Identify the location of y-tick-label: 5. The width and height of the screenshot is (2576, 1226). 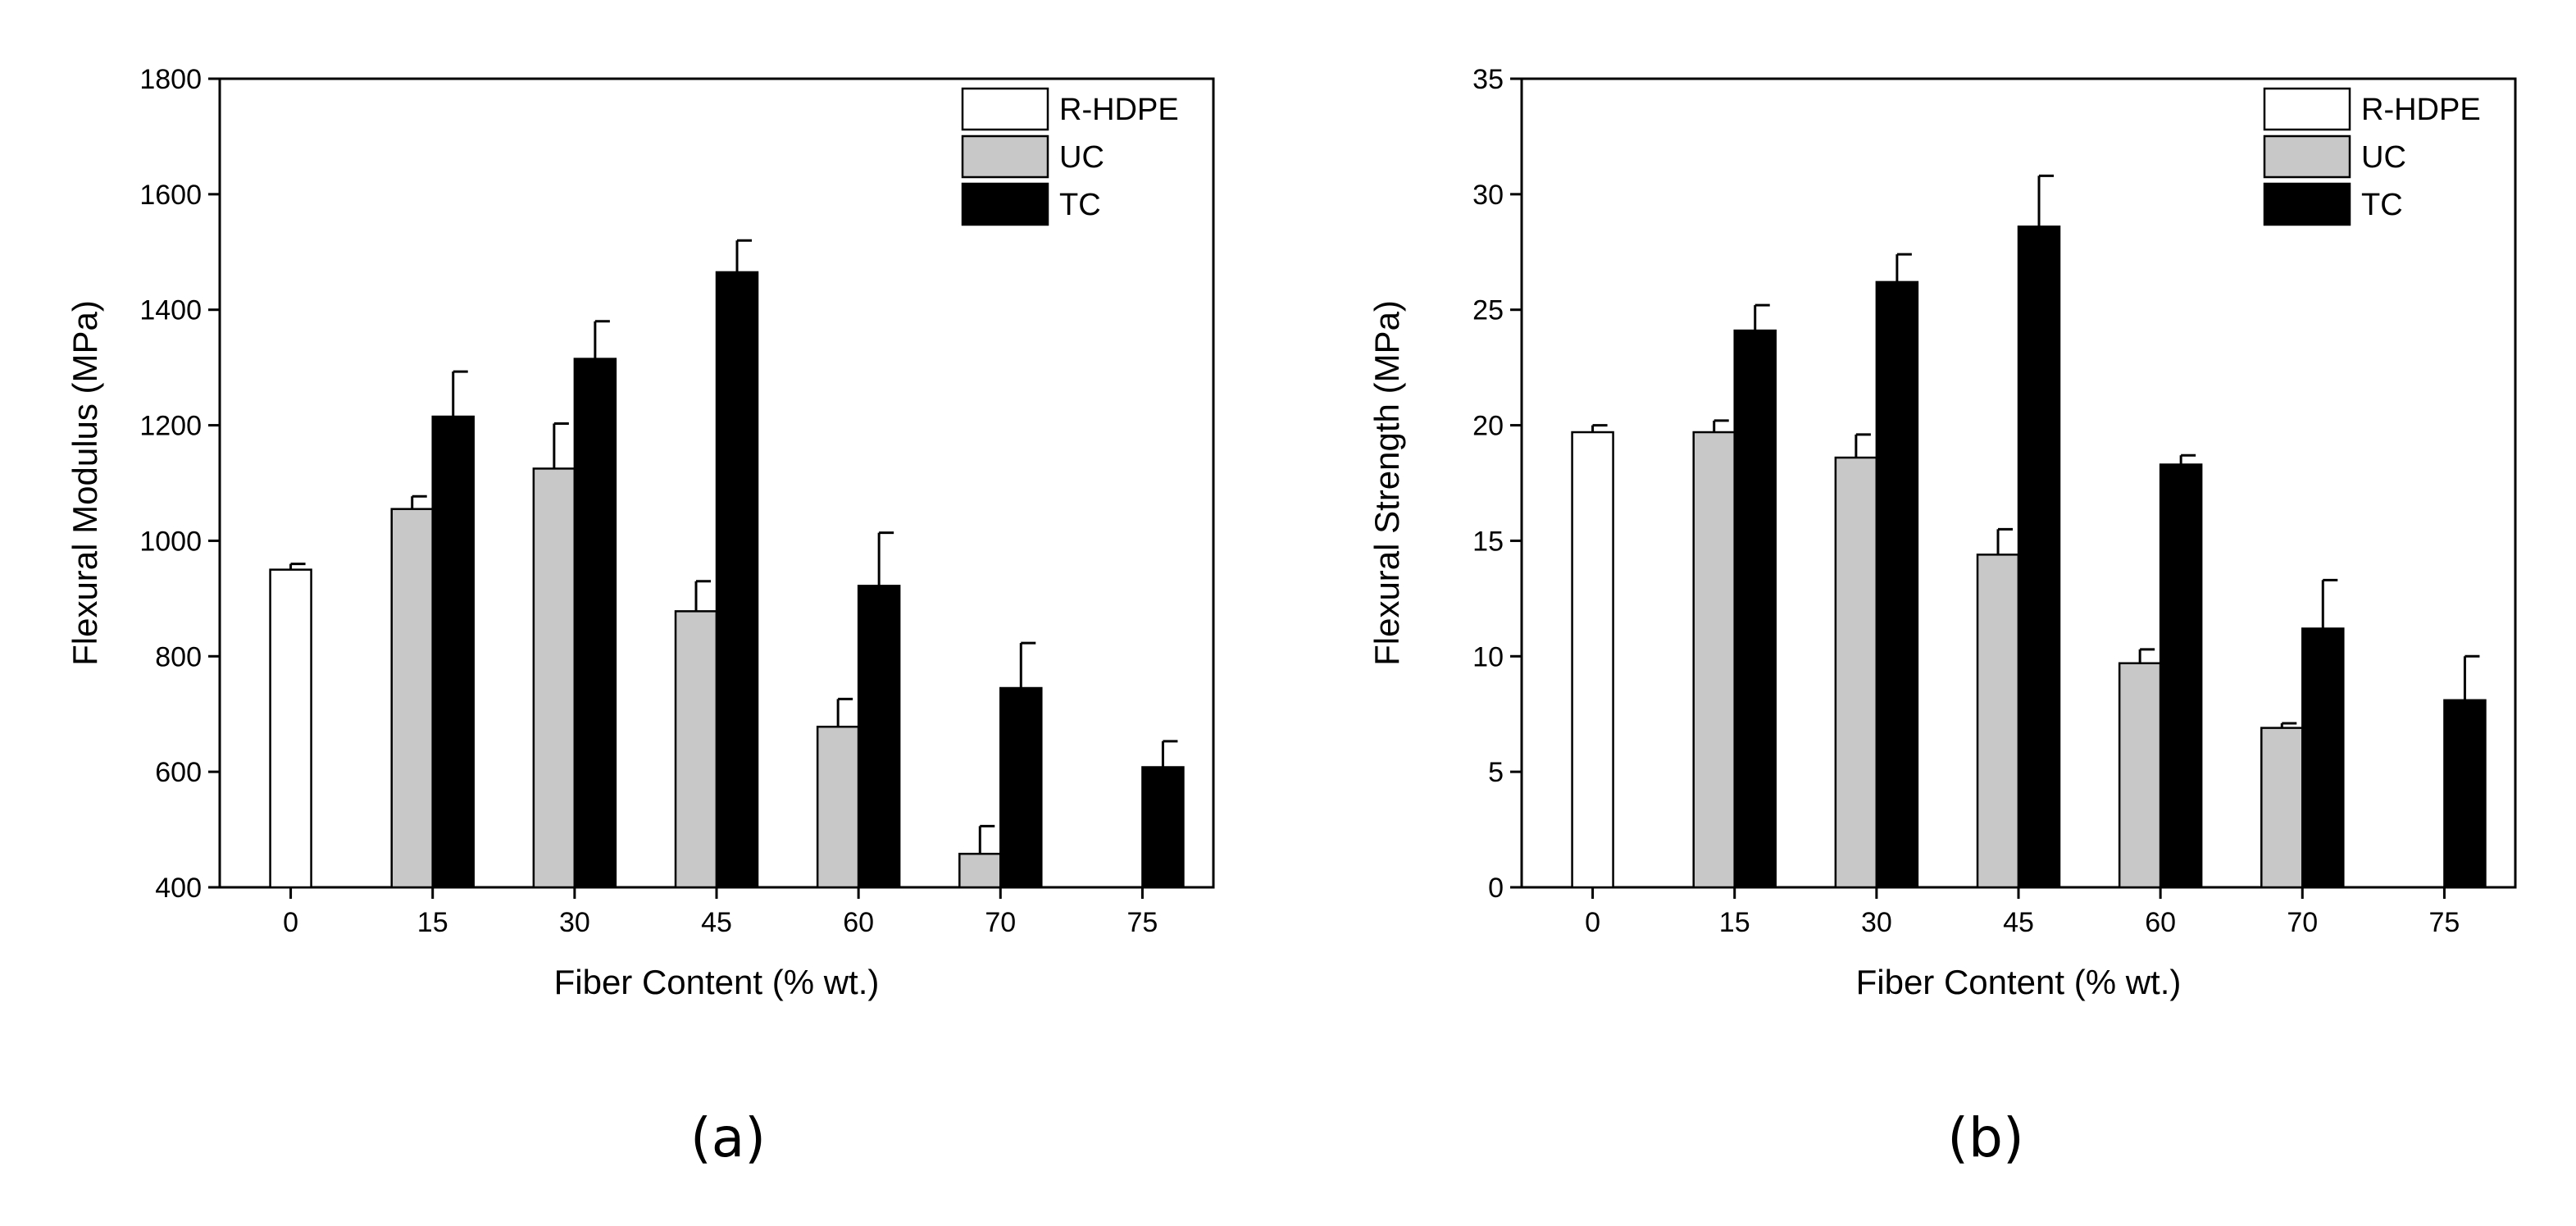
(1496, 772).